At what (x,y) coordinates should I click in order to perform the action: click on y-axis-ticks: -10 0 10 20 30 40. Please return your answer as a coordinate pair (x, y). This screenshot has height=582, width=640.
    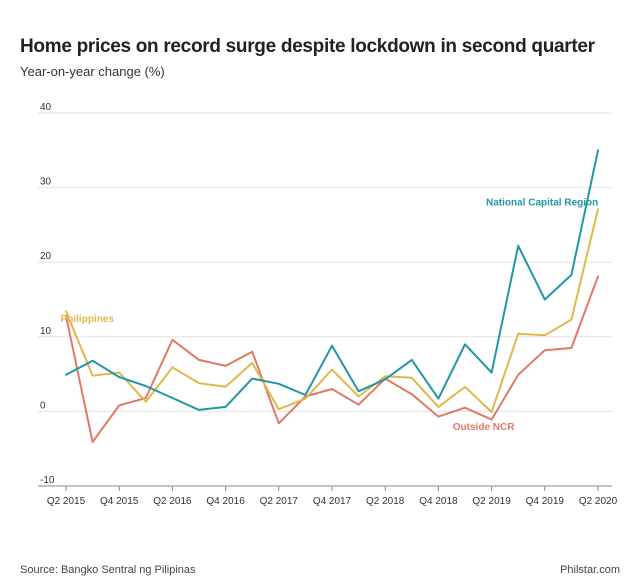
    Looking at the image, I should click on (47, 294).